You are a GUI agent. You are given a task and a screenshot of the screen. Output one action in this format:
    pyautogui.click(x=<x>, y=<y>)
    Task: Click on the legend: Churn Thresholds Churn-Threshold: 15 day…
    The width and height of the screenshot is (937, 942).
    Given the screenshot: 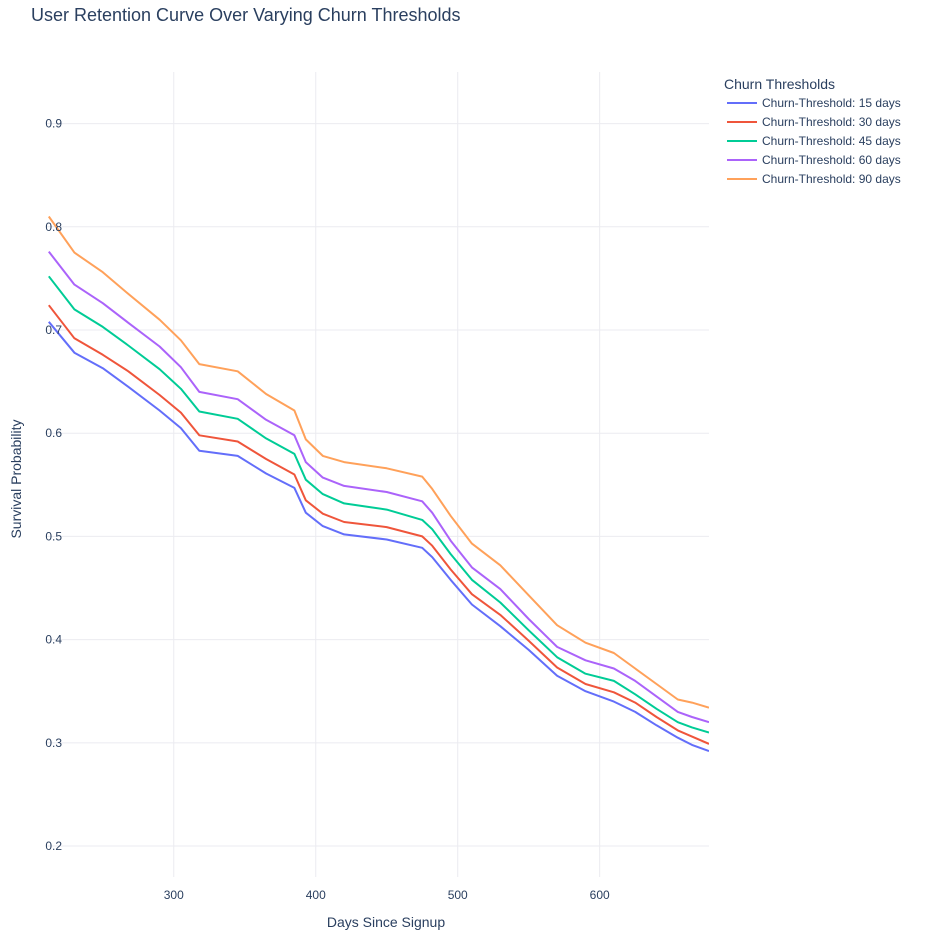 What is the action you would take?
    pyautogui.click(x=812, y=131)
    